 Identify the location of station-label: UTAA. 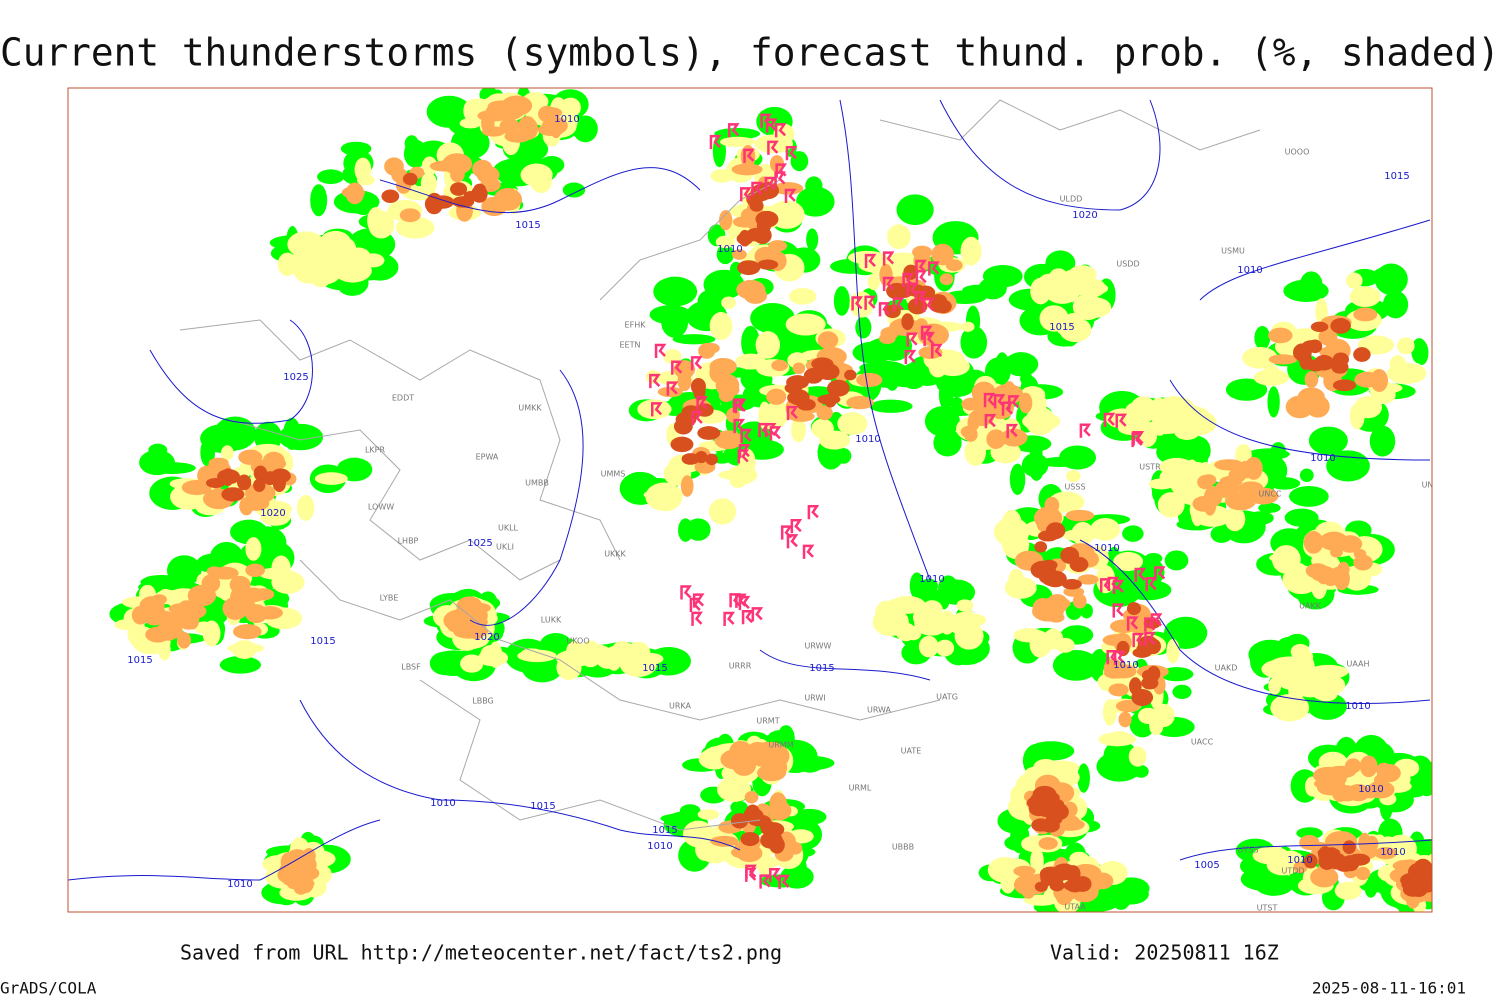
(1075, 907).